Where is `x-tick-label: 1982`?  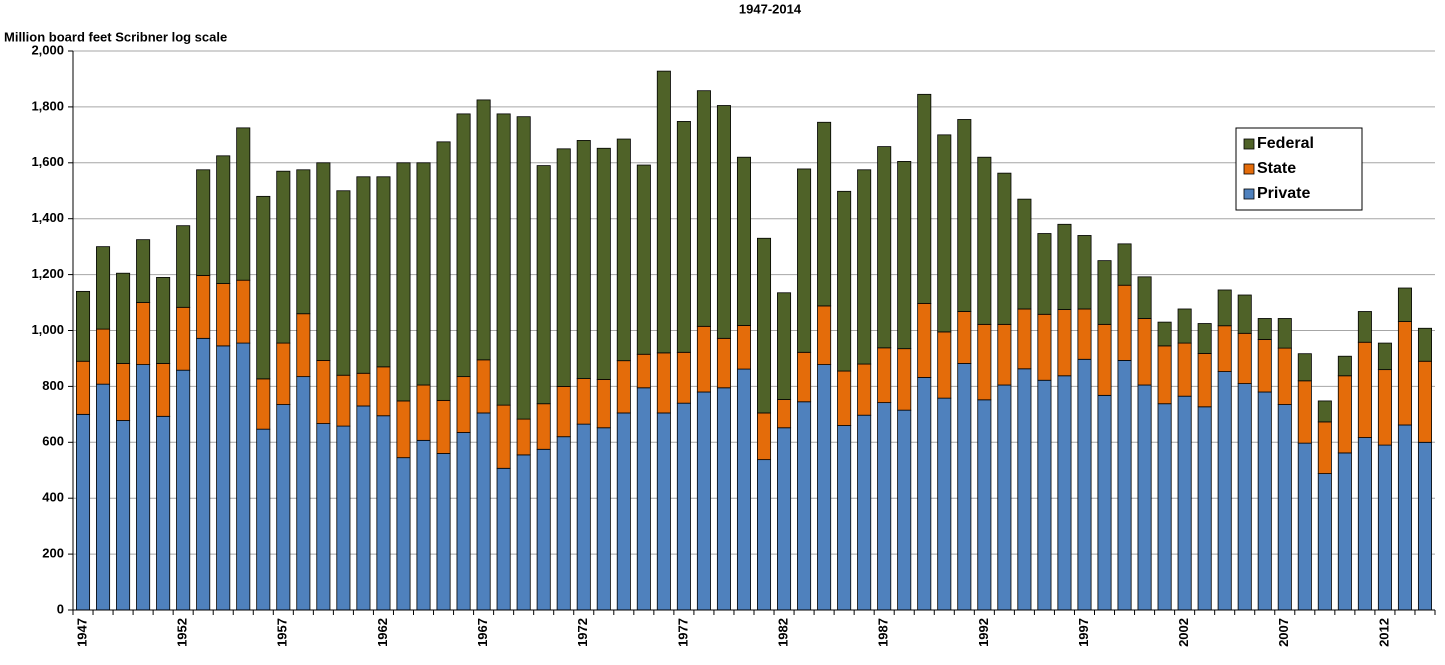 x-tick-label: 1982 is located at coordinates (782, 632).